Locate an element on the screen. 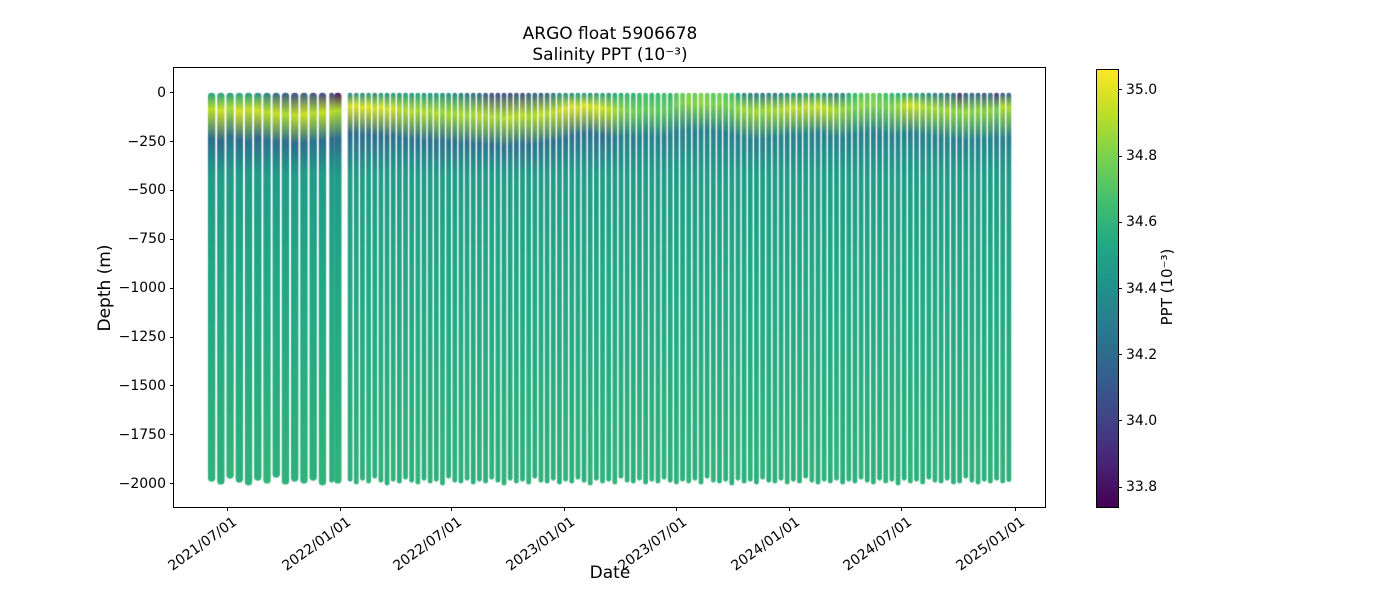 Image resolution: width=1400 pixels, height=600 pixels. y-axis-tick-label: −1500 is located at coordinates (142, 385).